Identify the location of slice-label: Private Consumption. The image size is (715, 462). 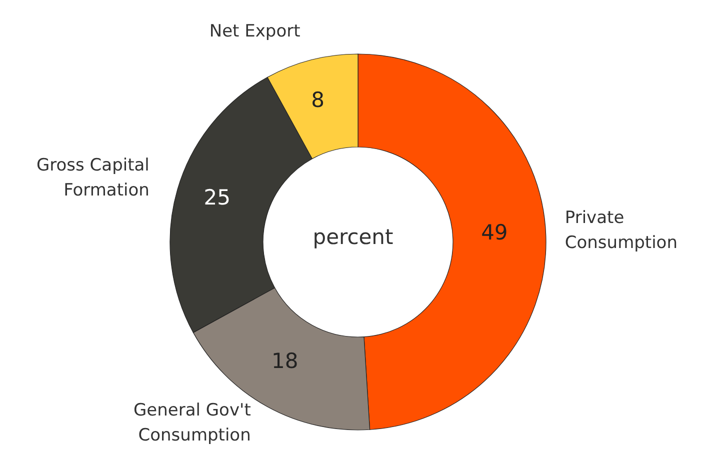
(621, 230).